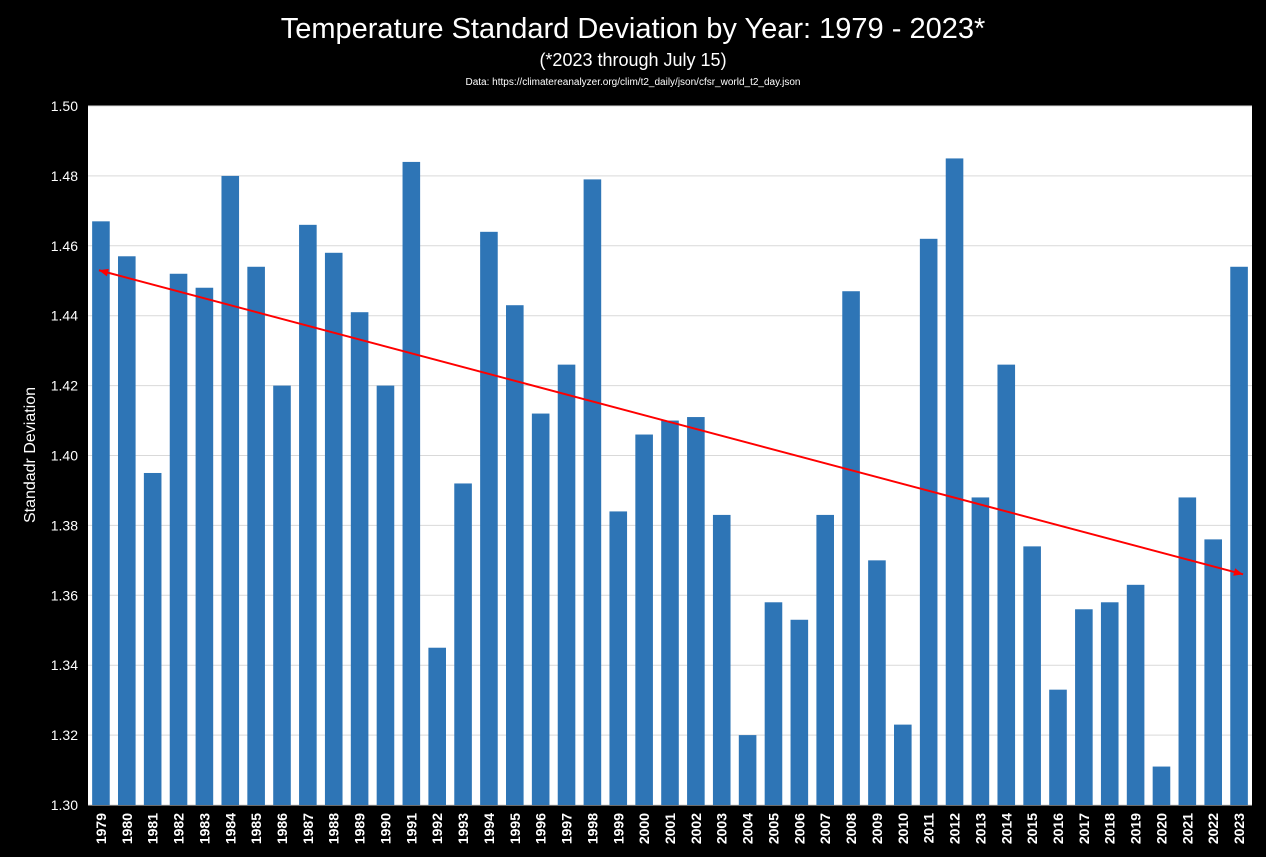  I want to click on x-tick-label: 1981, so click(153, 828).